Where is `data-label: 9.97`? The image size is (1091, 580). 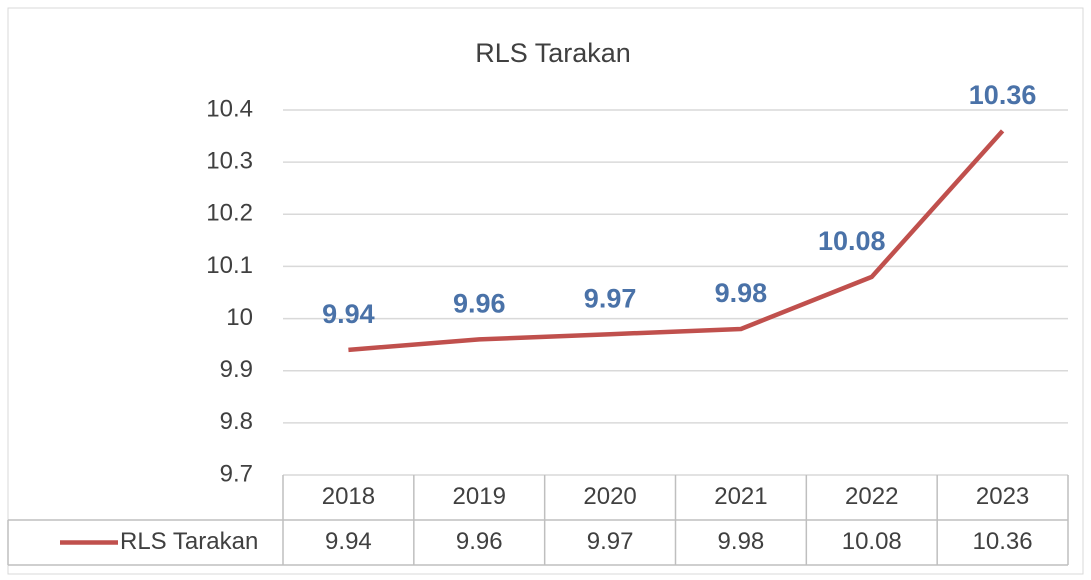
data-label: 9.97 is located at coordinates (610, 298).